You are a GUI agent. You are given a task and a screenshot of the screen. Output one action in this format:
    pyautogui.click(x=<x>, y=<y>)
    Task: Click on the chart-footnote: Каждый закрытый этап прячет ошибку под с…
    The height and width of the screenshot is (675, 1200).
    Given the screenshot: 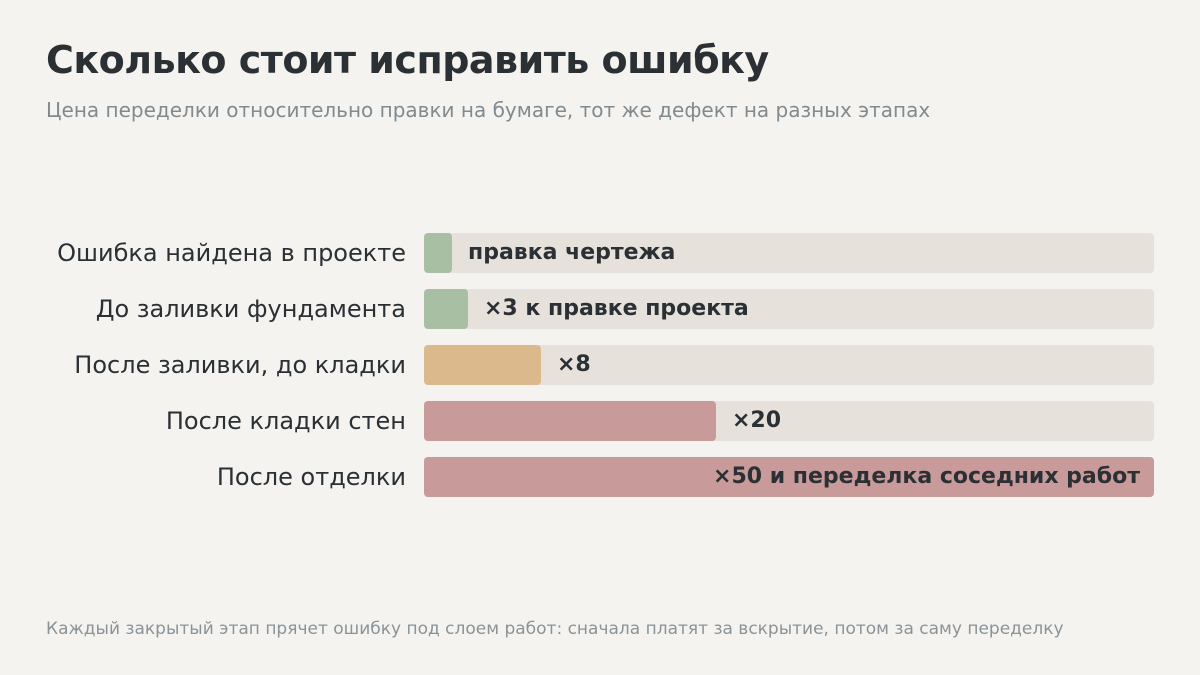 What is the action you would take?
    pyautogui.click(x=555, y=629)
    